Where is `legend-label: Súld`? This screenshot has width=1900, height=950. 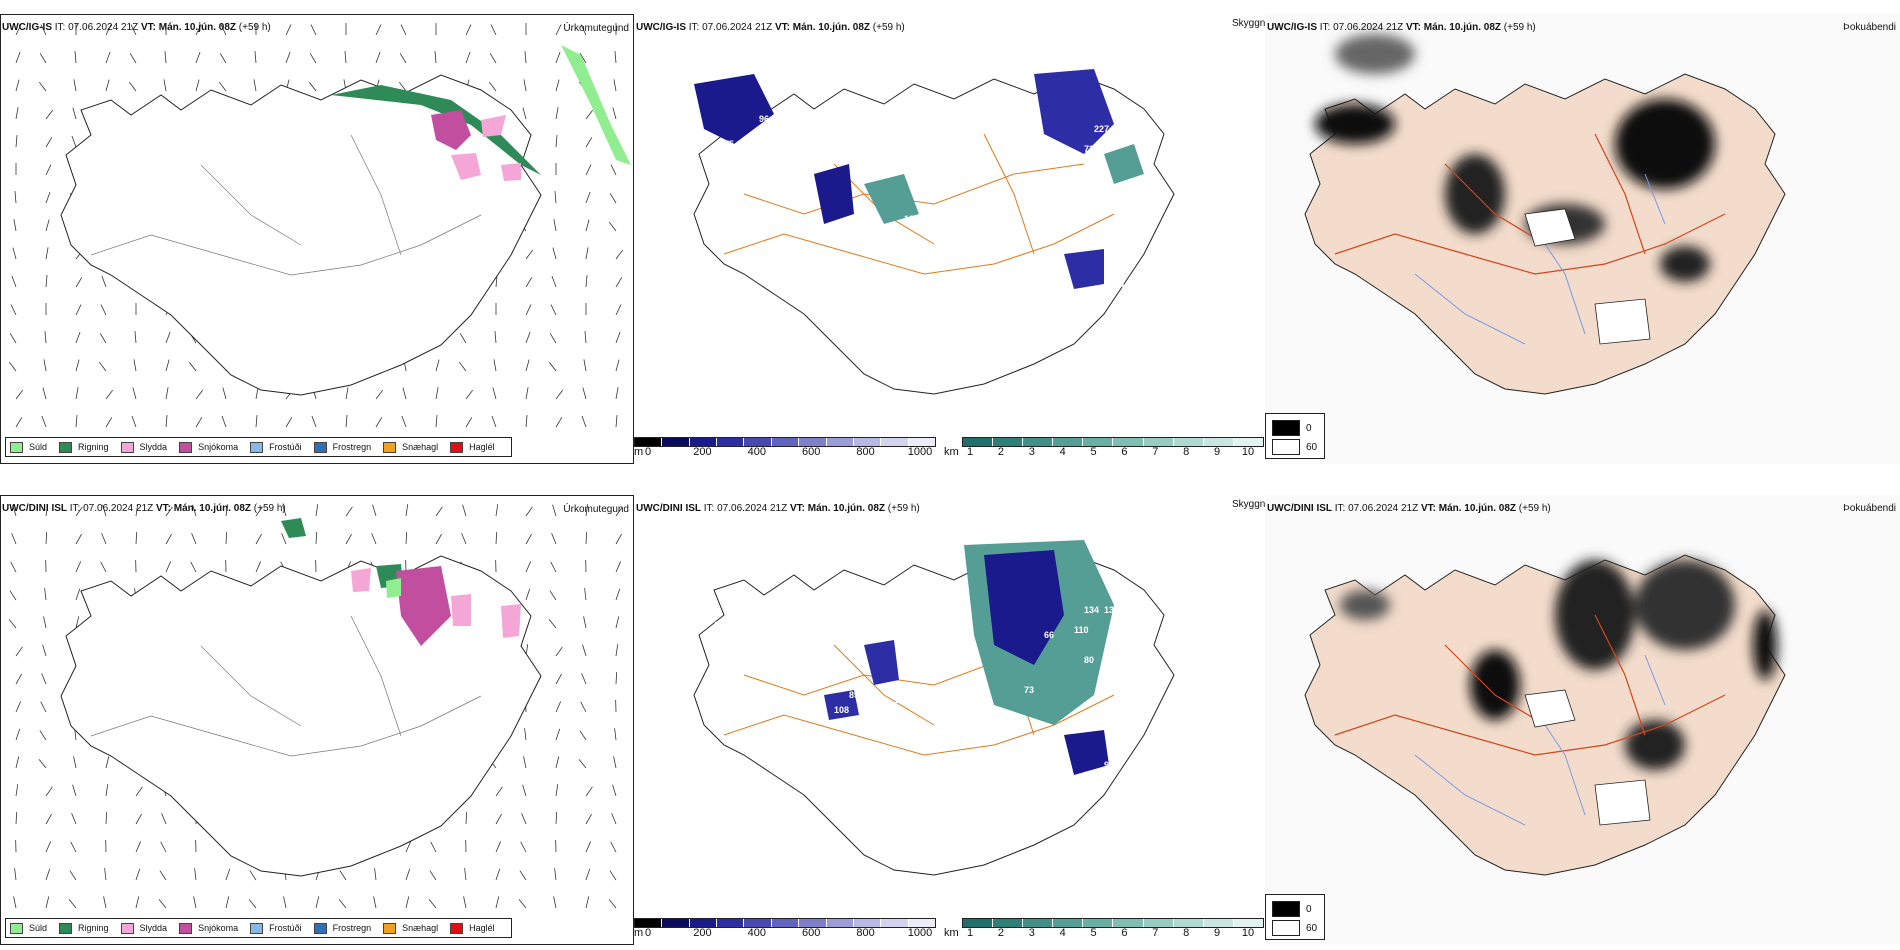 legend-label: Súld is located at coordinates (38, 447).